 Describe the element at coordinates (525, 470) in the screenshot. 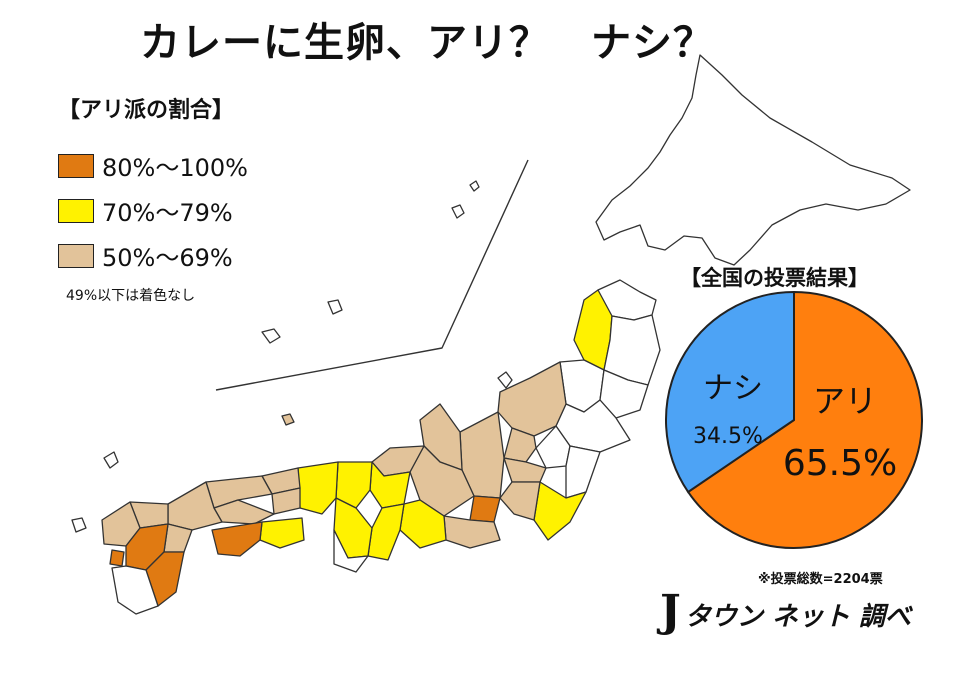

I see `saitama` at that location.